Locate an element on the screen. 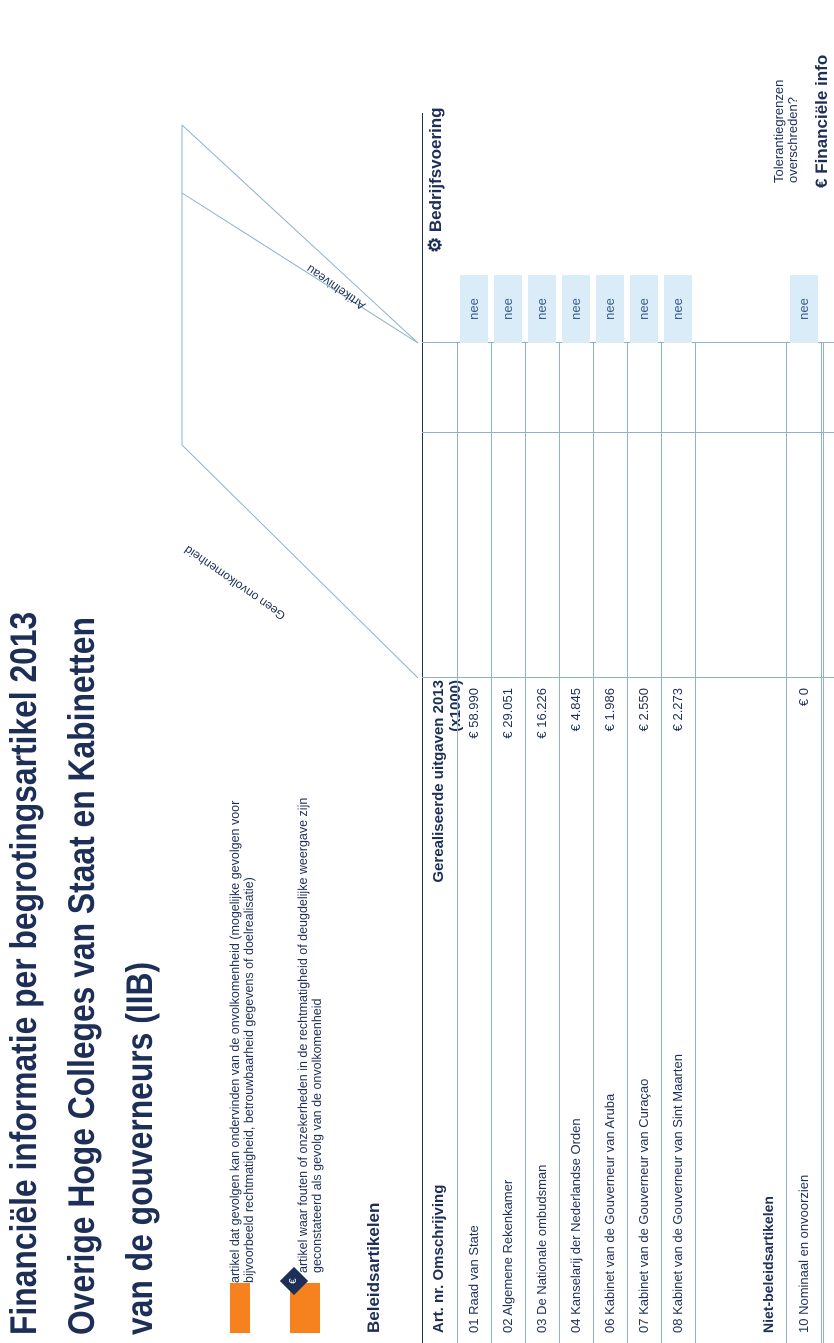 The height and width of the screenshot is (1343, 834). row-value: € 2.273 is located at coordinates (677, 710).